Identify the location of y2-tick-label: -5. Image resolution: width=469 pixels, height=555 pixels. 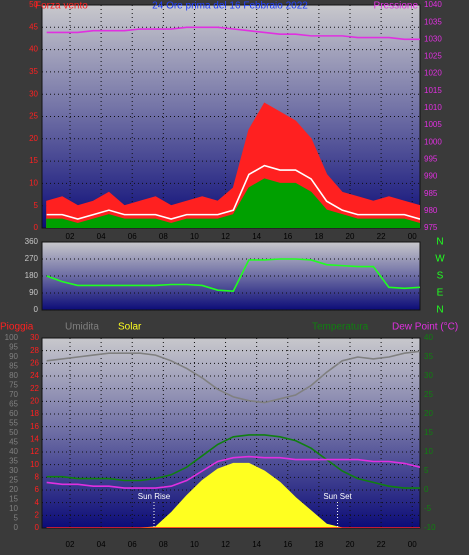
(428, 508).